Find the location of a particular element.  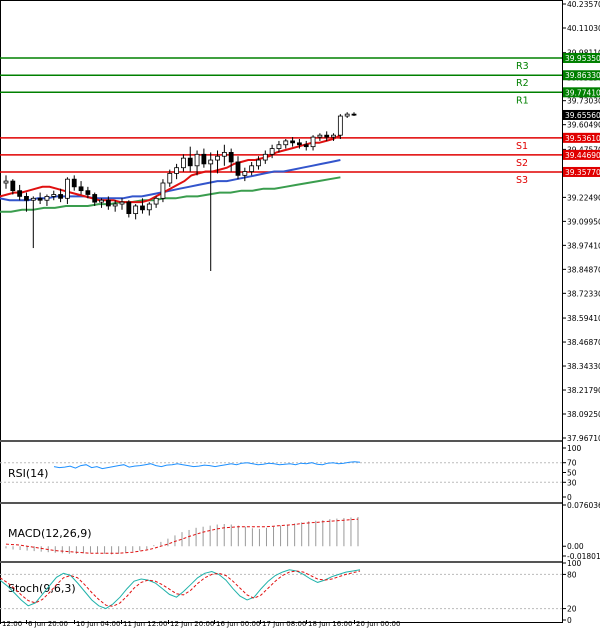

ma-red-line is located at coordinates (170, 169).